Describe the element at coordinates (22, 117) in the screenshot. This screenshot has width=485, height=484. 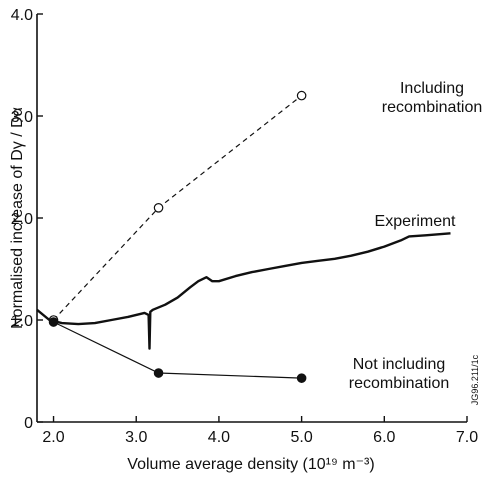
I see `y-tick-label: 3.0` at that location.